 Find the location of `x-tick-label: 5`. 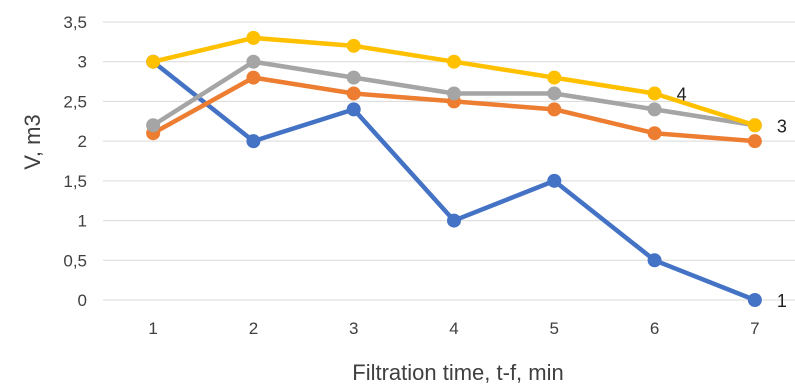

x-tick-label: 5 is located at coordinates (554, 328).